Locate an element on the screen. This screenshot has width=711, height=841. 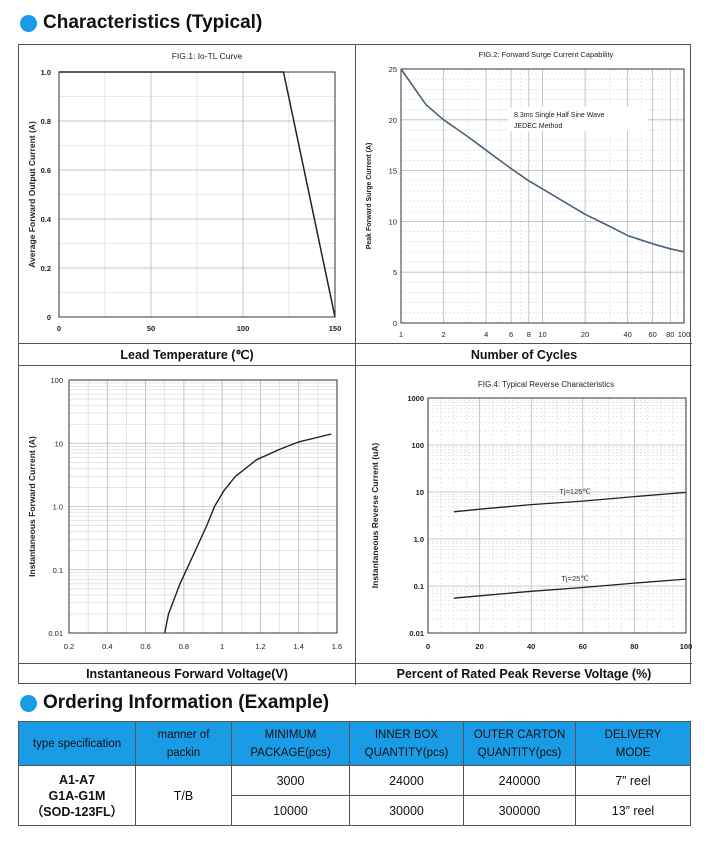
outer-carton-cell: 300000 is located at coordinates (519, 810).